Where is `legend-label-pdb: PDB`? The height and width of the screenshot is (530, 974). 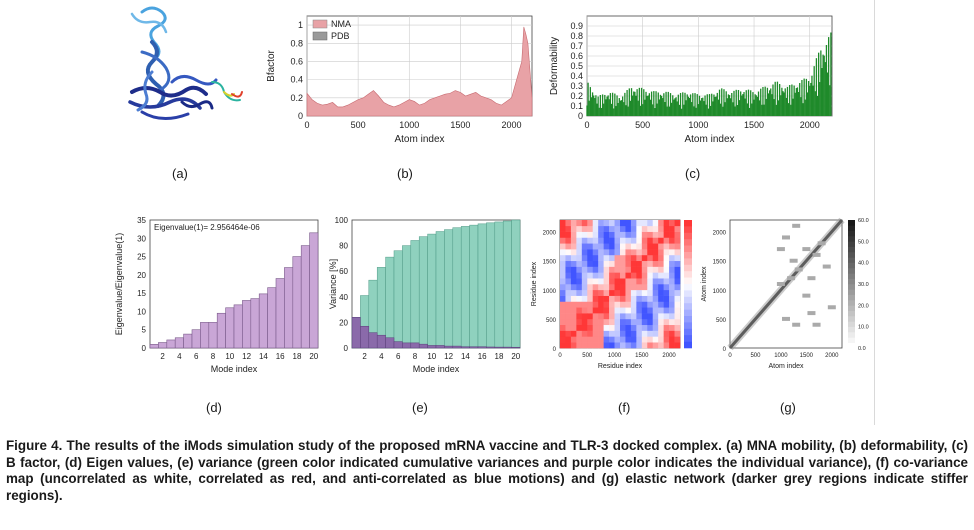 legend-label-pdb: PDB is located at coordinates (340, 36).